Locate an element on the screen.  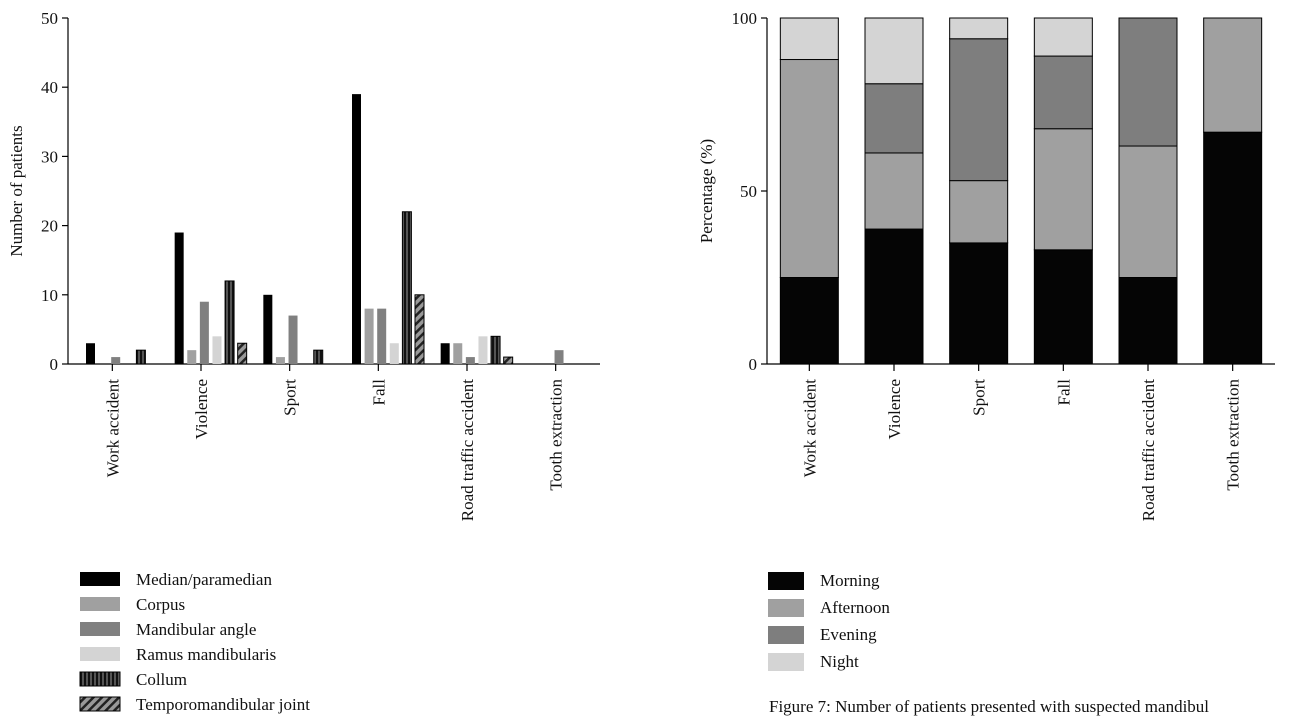
bar-mandibular-angle-tooth-extraction is located at coordinates (559, 357).